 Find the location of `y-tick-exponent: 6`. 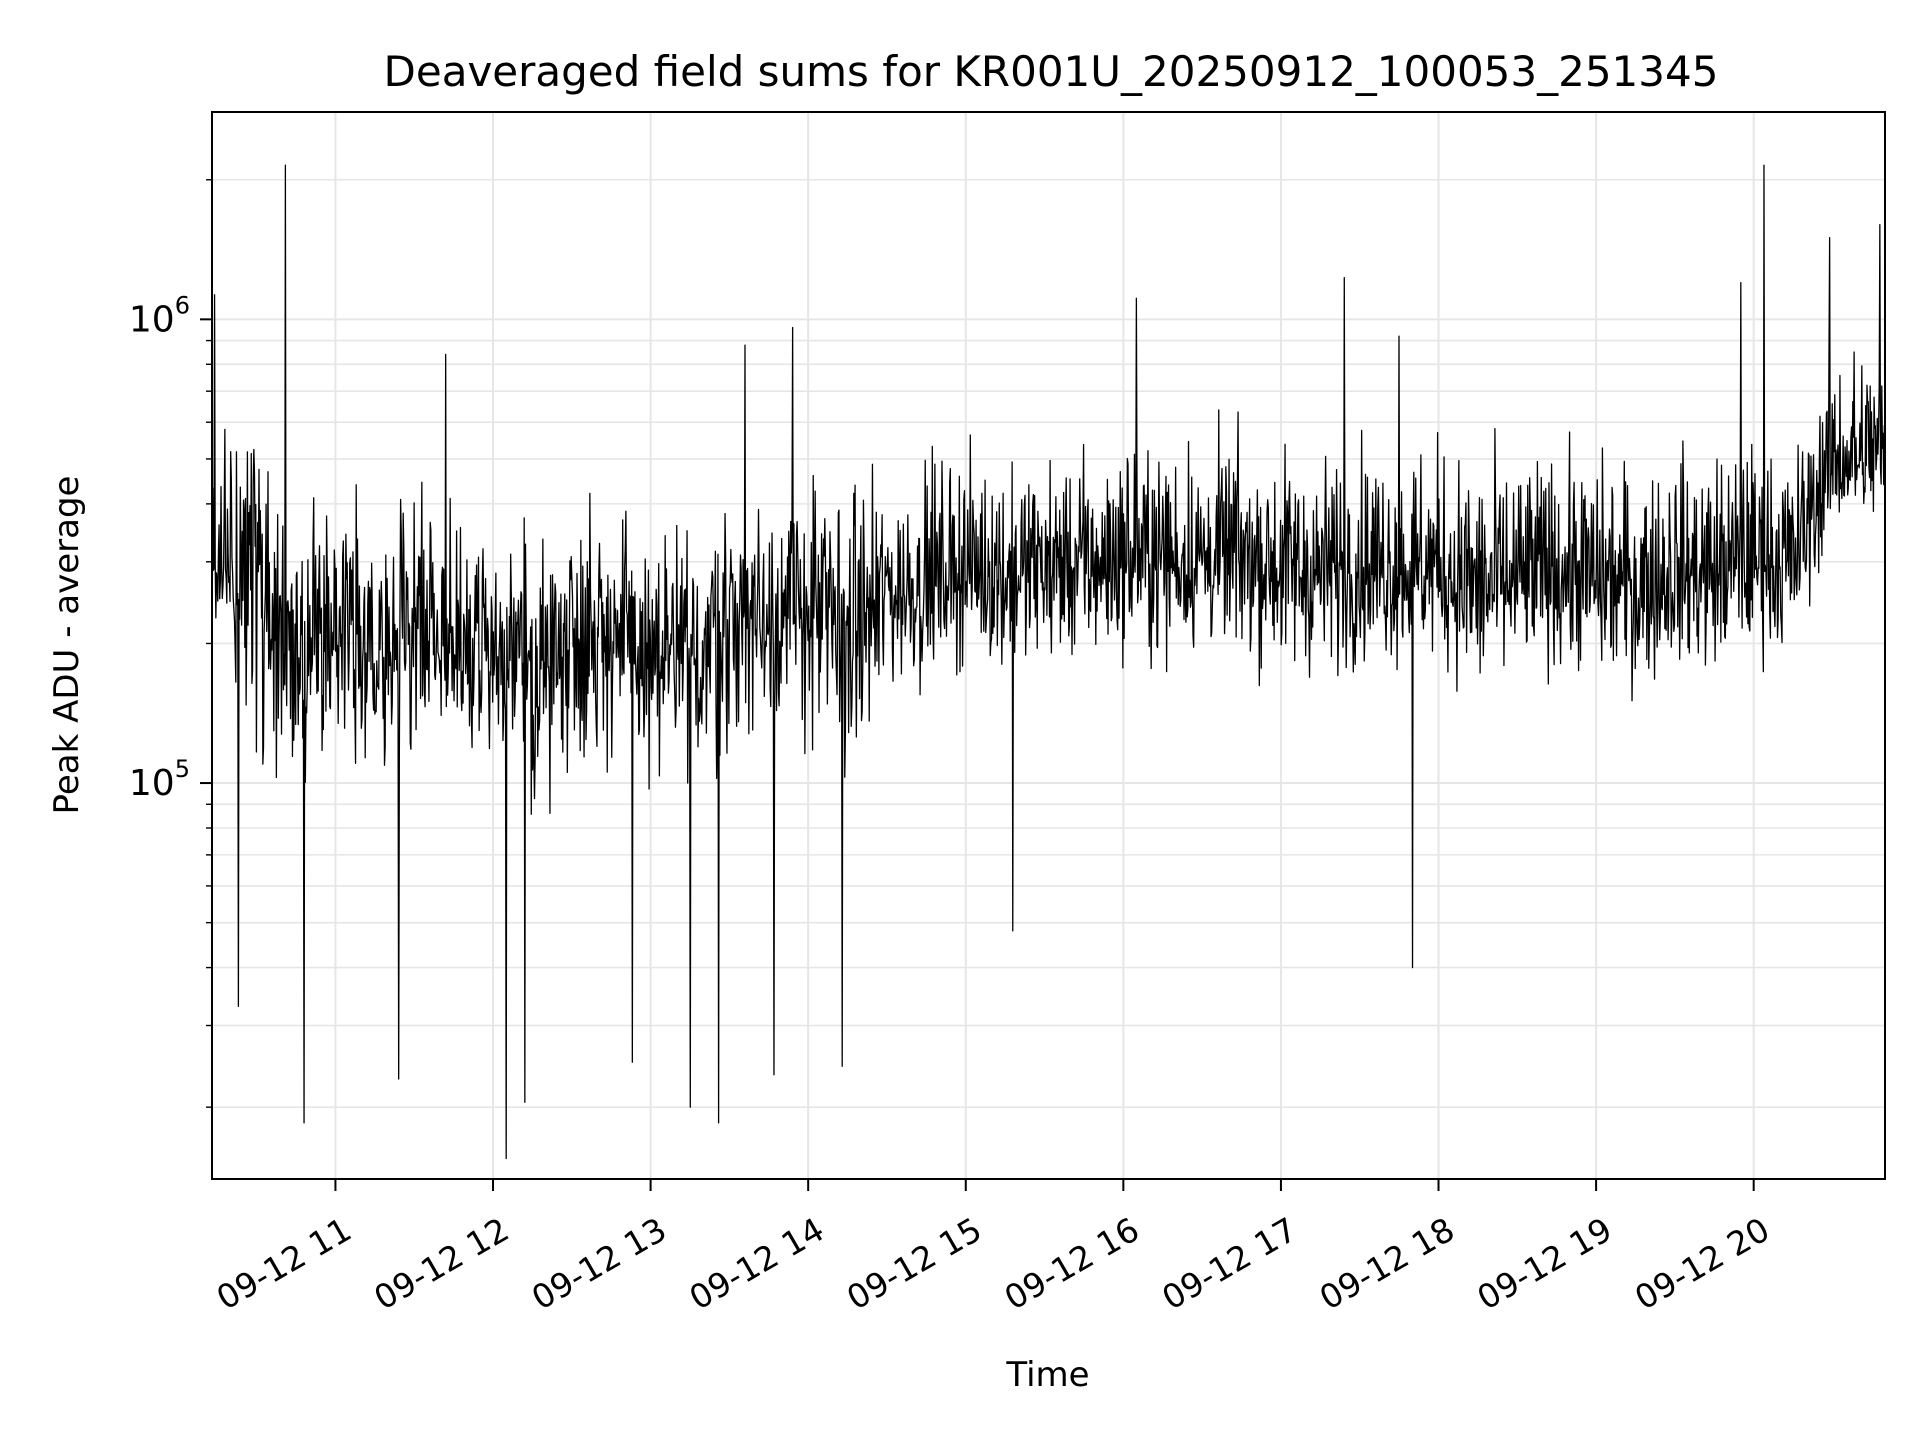

y-tick-exponent: 6 is located at coordinates (182, 305).